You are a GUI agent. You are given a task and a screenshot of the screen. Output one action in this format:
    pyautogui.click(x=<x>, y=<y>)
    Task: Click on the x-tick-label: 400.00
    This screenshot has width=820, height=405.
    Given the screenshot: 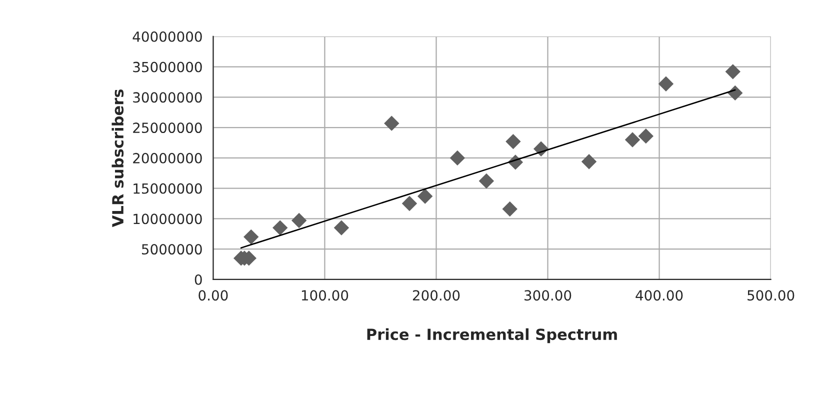 What is the action you would take?
    pyautogui.click(x=659, y=295)
    